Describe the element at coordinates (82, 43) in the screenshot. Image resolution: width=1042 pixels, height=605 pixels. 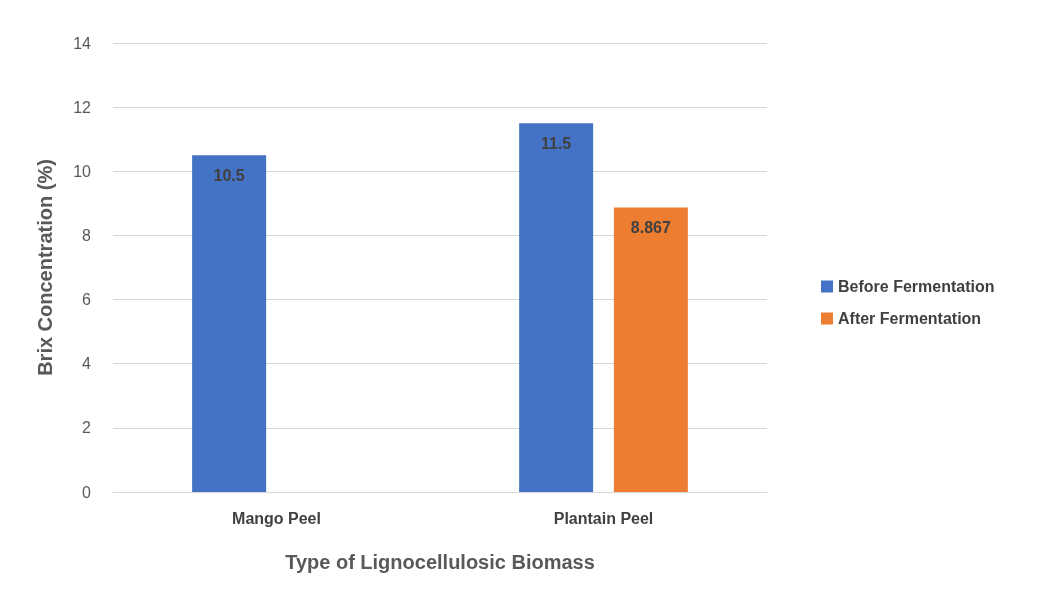
I see `y-tick-label: 14` at that location.